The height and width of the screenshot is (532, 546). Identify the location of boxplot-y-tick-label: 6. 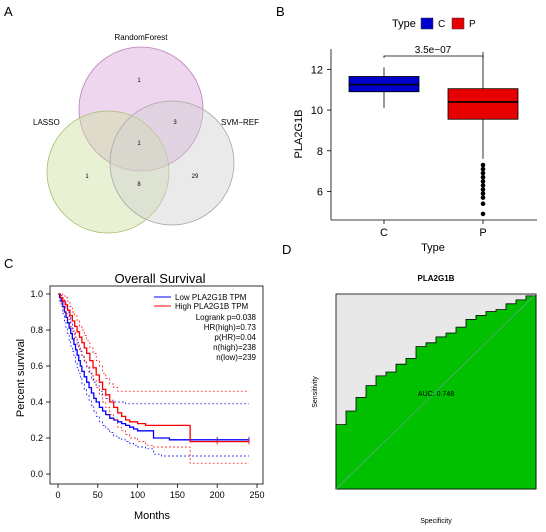
(320, 193).